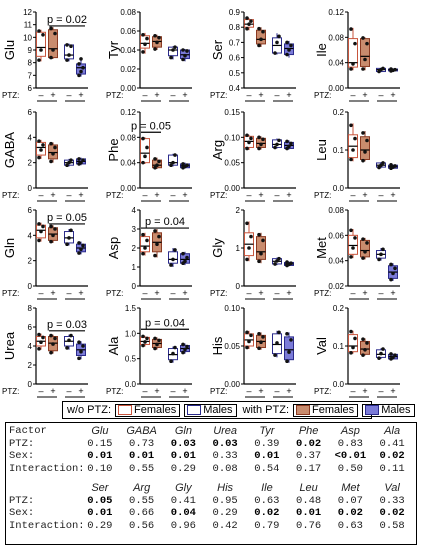 The width and height of the screenshot is (424, 550). What do you see at coordinates (279, 258) in the screenshot?
I see `data-point-gly` at bounding box center [279, 258].